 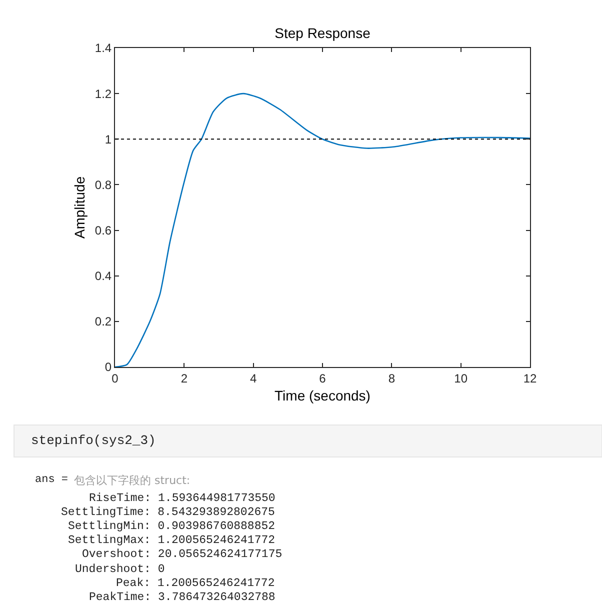 I want to click on y-tick-label: 0.2, so click(x=103, y=321).